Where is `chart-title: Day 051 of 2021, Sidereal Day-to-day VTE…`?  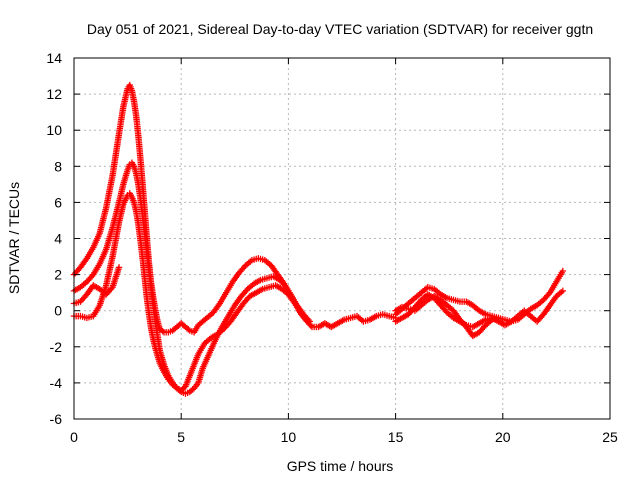 chart-title: Day 051 of 2021, Sidereal Day-to-day VTE… is located at coordinates (340, 29).